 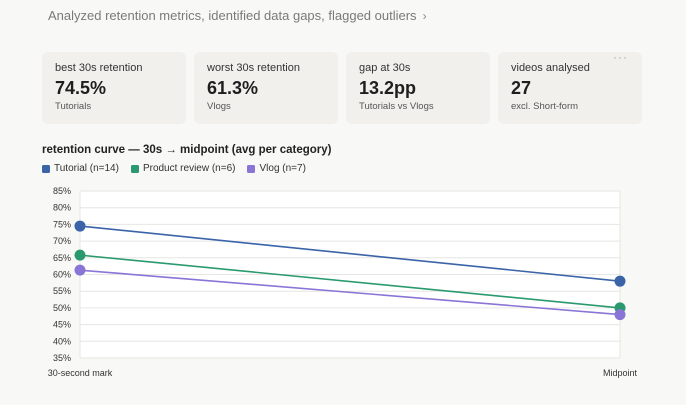 What do you see at coordinates (219, 106) in the screenshot?
I see `metric-sub: Vlogs` at bounding box center [219, 106].